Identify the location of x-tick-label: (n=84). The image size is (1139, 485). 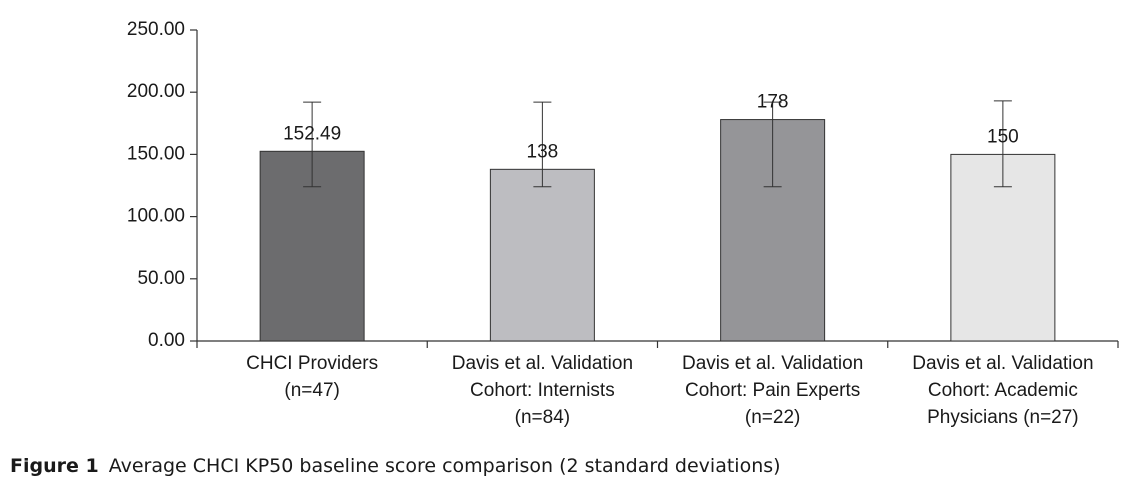
(542, 417).